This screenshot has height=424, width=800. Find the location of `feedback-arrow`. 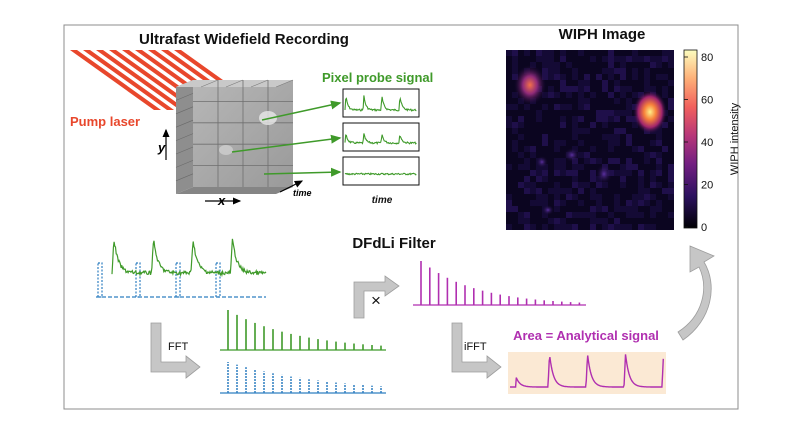

feedback-arrow is located at coordinates (696, 293).